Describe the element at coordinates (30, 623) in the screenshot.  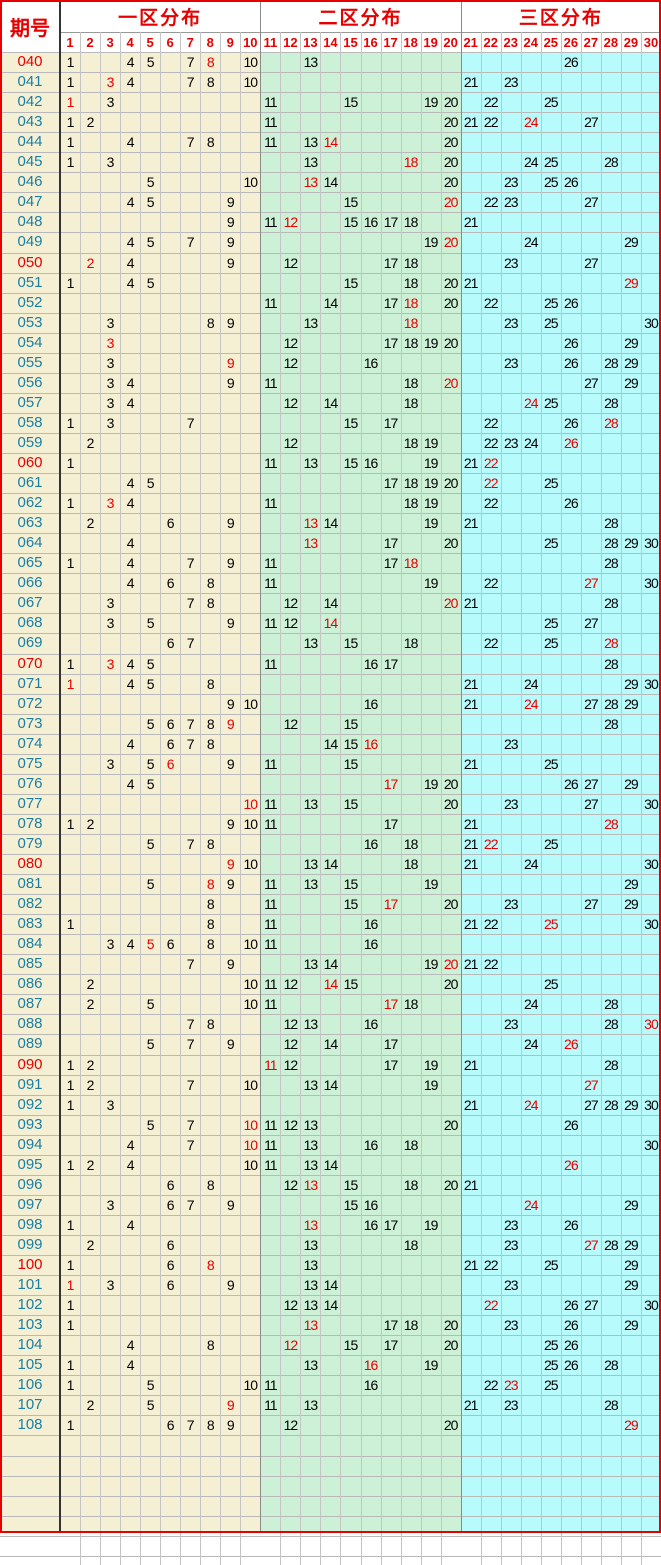
I see `period-label: 068` at that location.